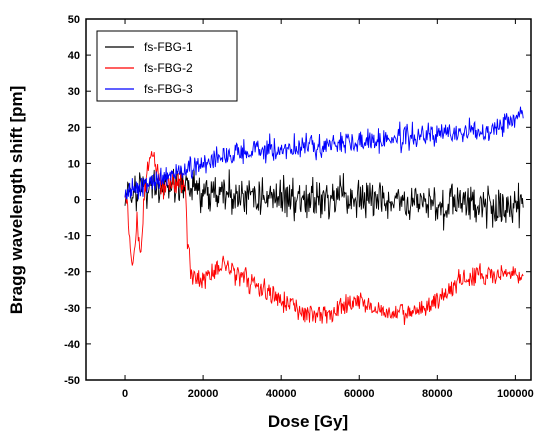 The width and height of the screenshot is (545, 438). I want to click on y-tick-label: 10, so click(74, 164).